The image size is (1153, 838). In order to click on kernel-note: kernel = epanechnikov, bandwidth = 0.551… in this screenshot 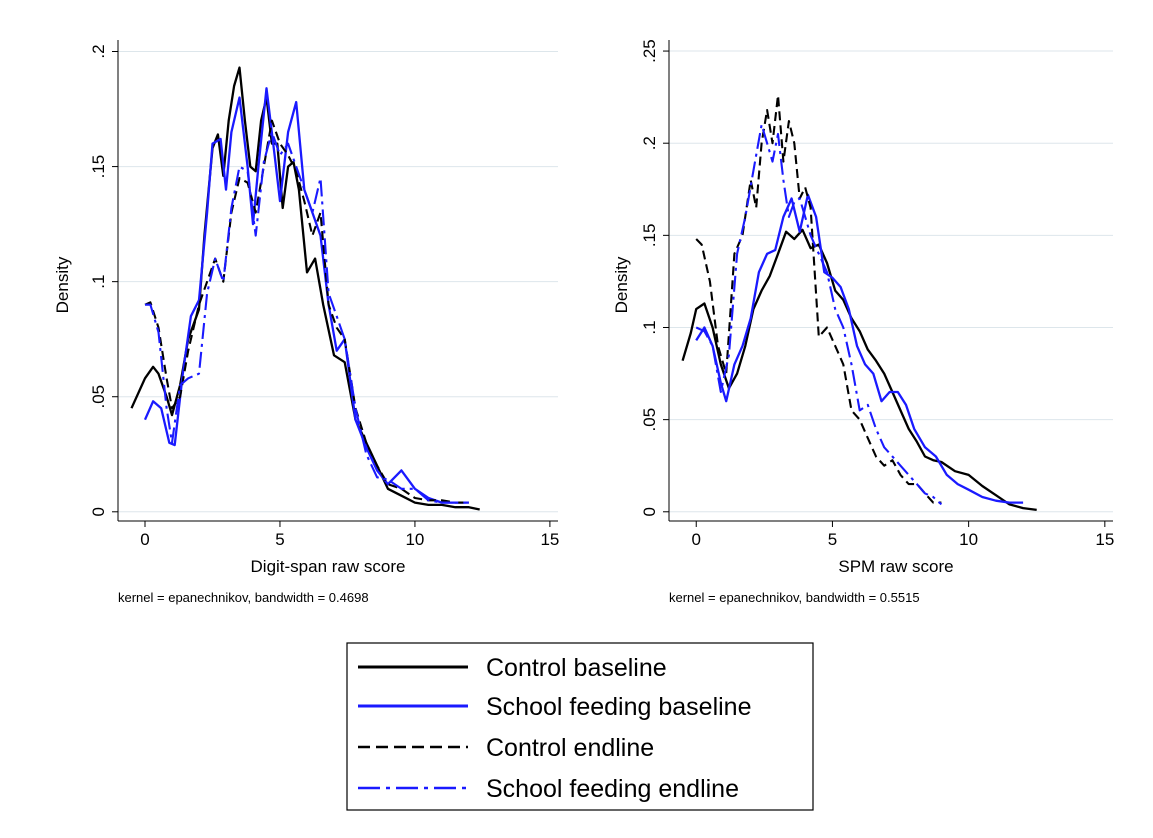, I will do `click(794, 597)`.